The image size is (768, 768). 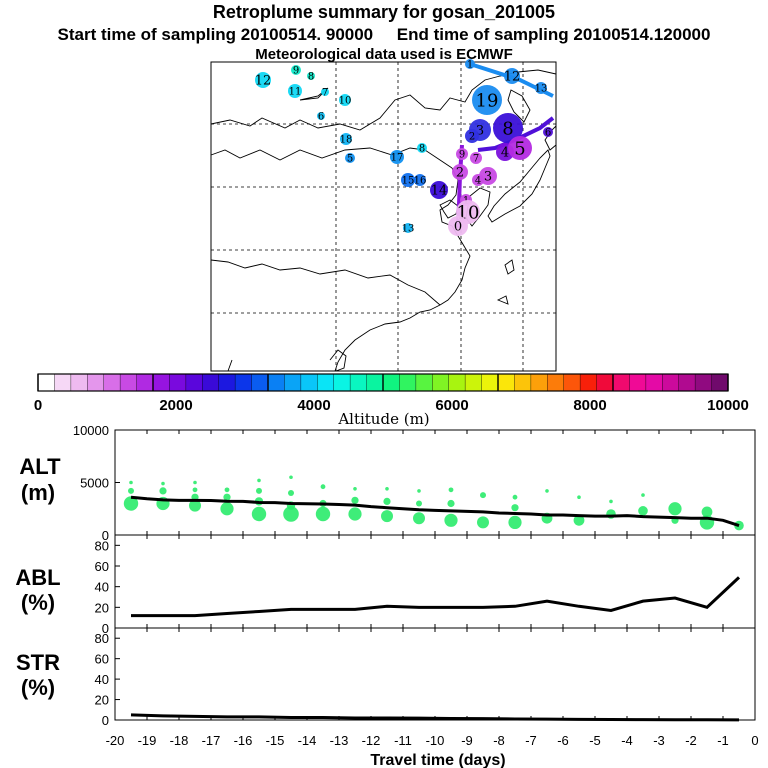 I want to click on x-tick-label: 0, so click(x=754, y=740).